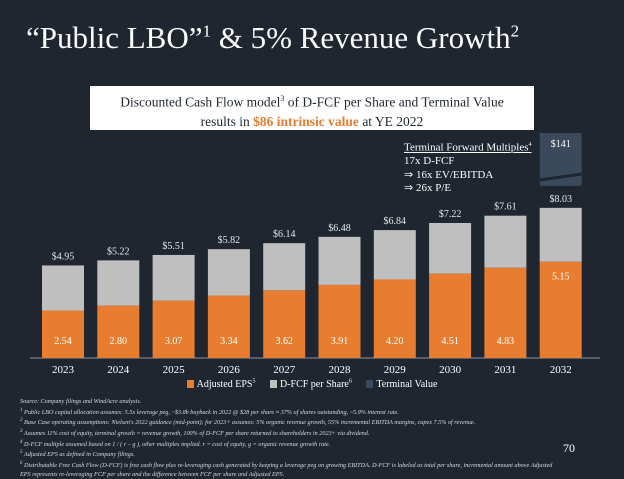  What do you see at coordinates (119, 341) in the screenshot?
I see `eps-data-label: 2.80` at bounding box center [119, 341].